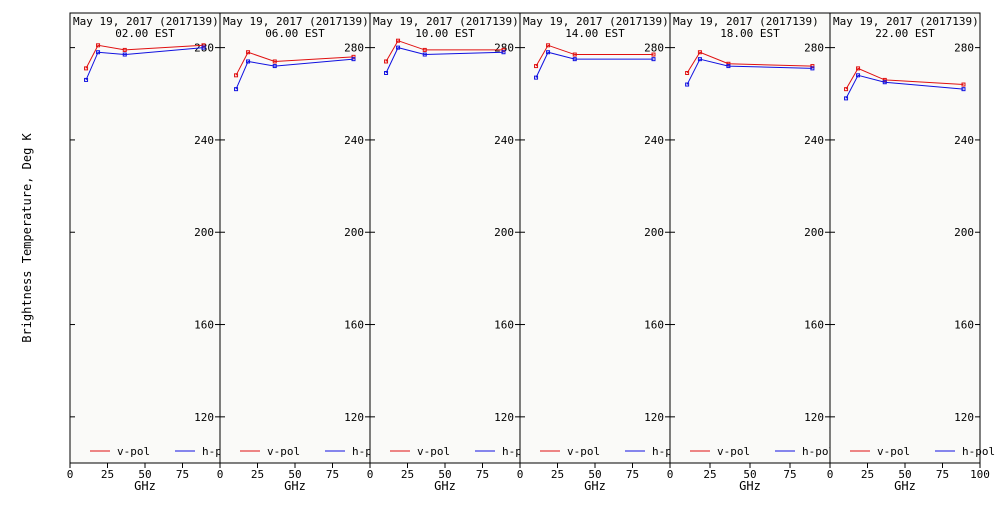 The image size is (1000, 505). I want to click on panel-title-time: 02.00 EST, so click(145, 33).